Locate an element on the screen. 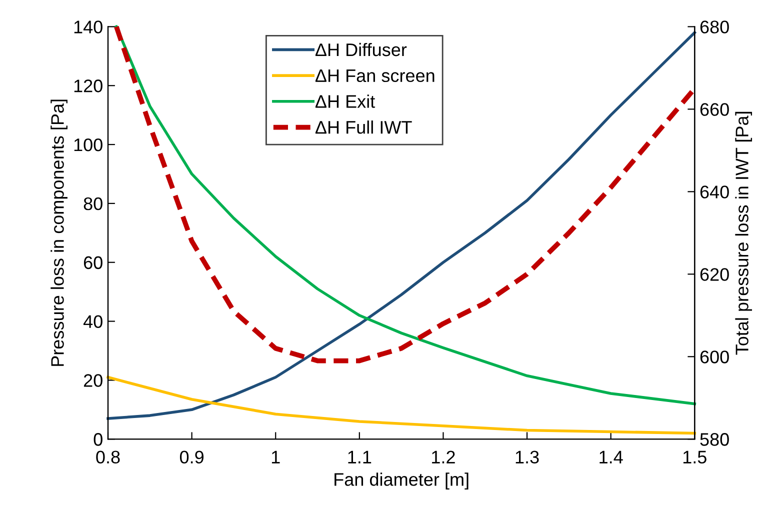 The width and height of the screenshot is (777, 513). y-tick-label: 40 is located at coordinates (92, 321).